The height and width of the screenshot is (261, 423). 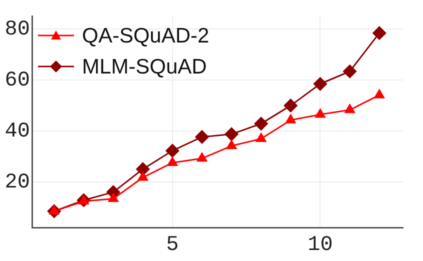 What do you see at coordinates (17, 80) in the screenshot?
I see `y-tick-label: 60` at bounding box center [17, 80].